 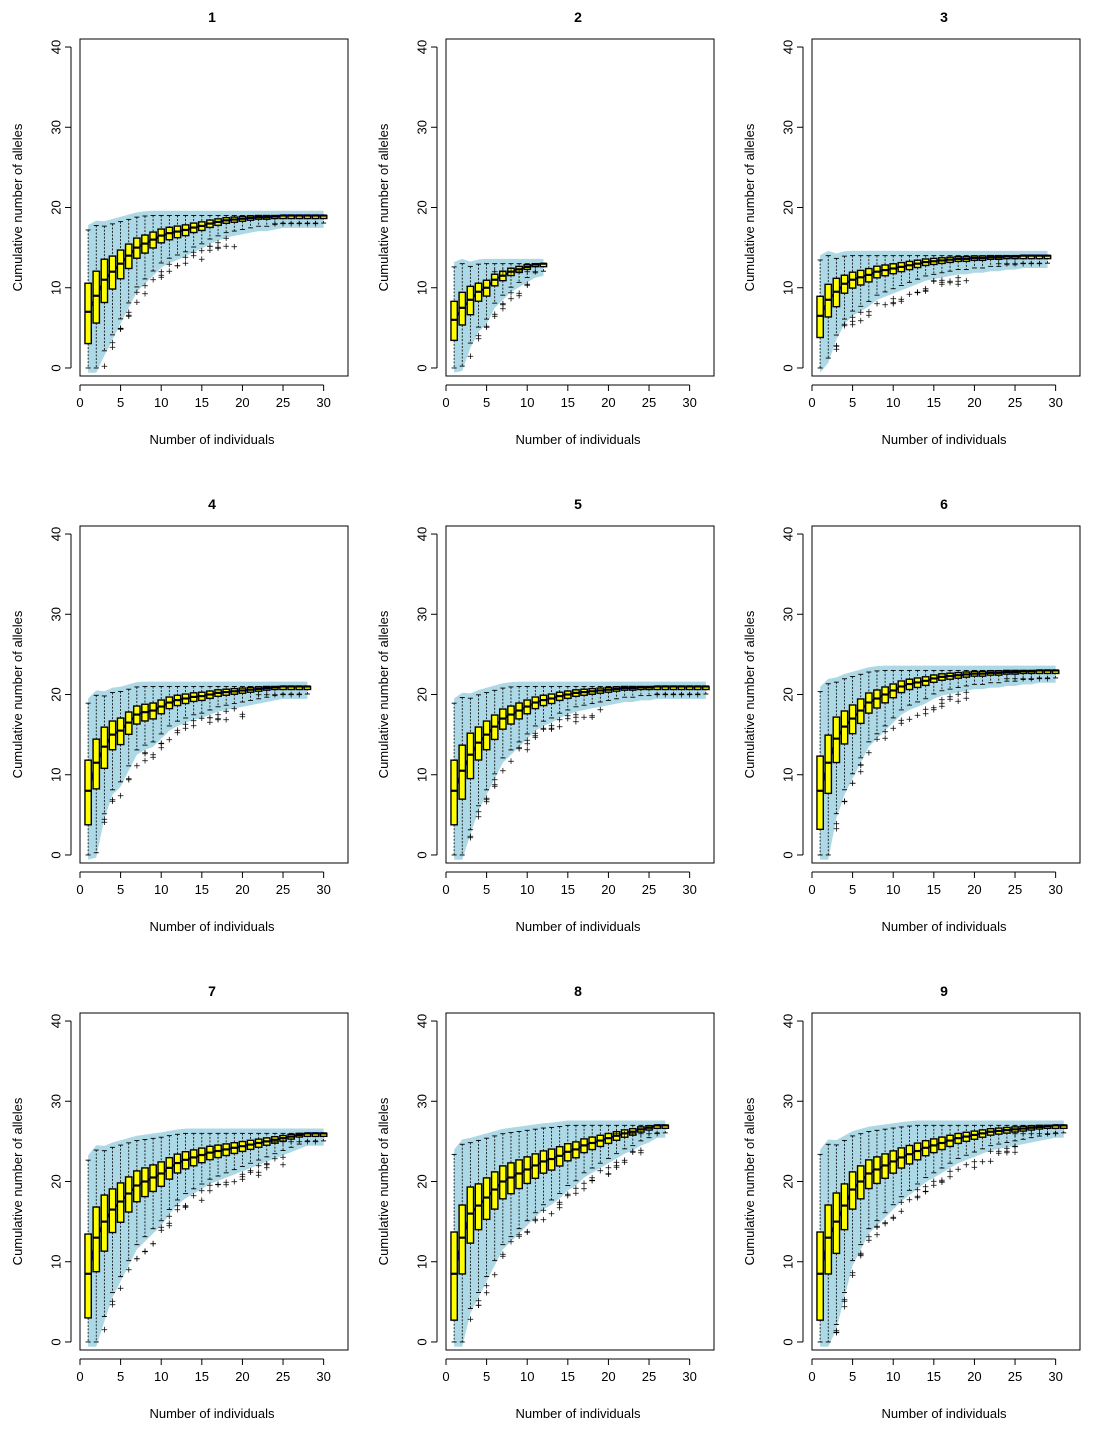 What do you see at coordinates (641, 691) in the screenshot?
I see `box-n24` at bounding box center [641, 691].